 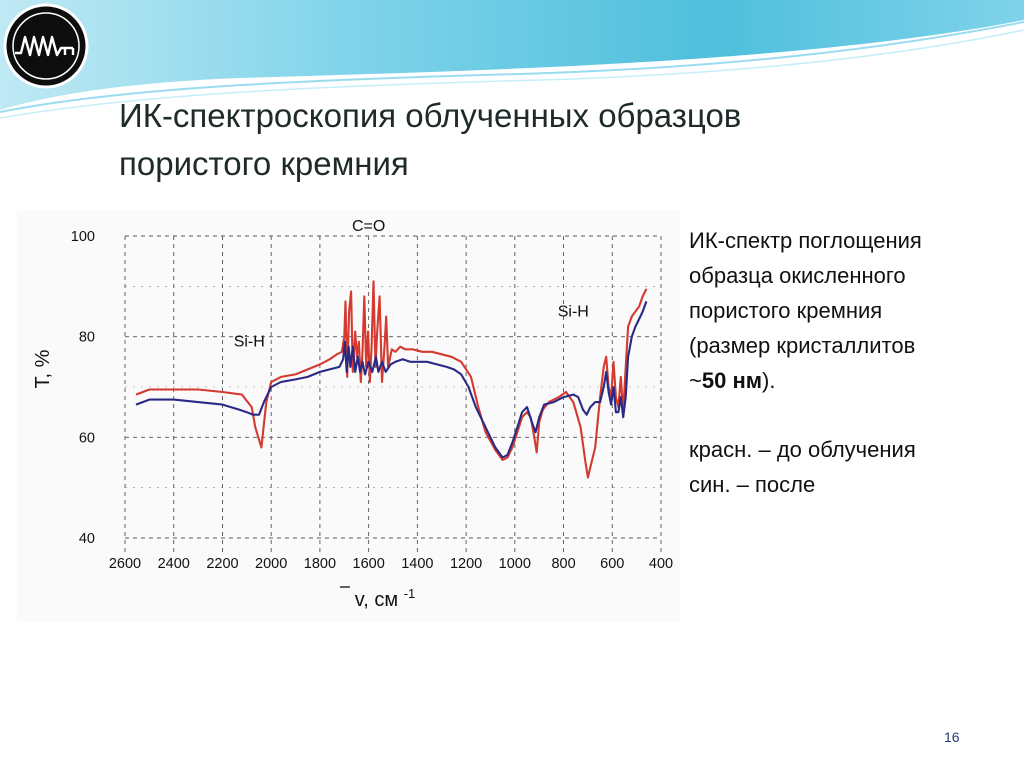 I want to click on y-axis-title: T, %, so click(x=43, y=368).